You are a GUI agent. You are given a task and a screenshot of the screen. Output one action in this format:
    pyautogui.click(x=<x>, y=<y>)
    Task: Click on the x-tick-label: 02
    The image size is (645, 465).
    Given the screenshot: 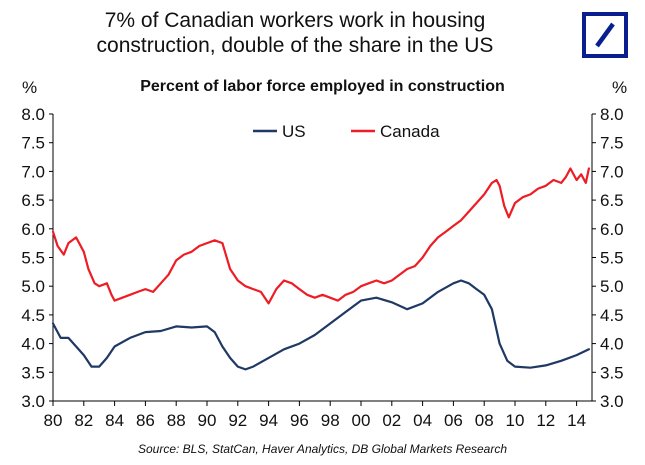 What is the action you would take?
    pyautogui.click(x=391, y=420)
    